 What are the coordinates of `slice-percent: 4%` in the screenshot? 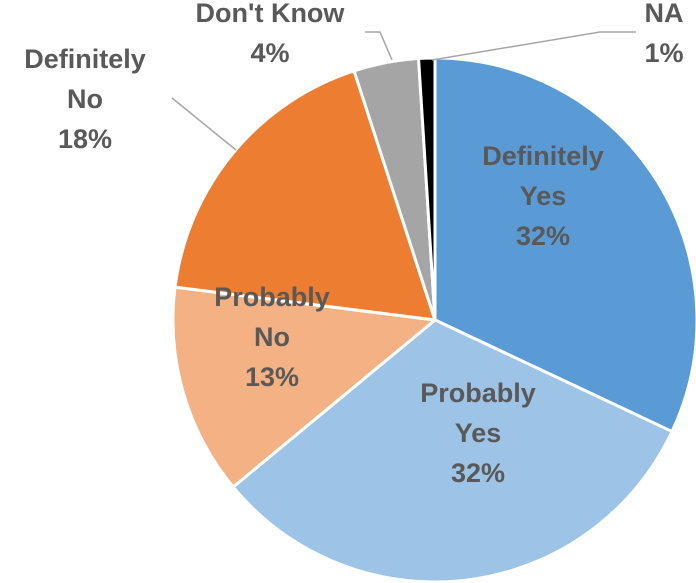 It's located at (269, 53).